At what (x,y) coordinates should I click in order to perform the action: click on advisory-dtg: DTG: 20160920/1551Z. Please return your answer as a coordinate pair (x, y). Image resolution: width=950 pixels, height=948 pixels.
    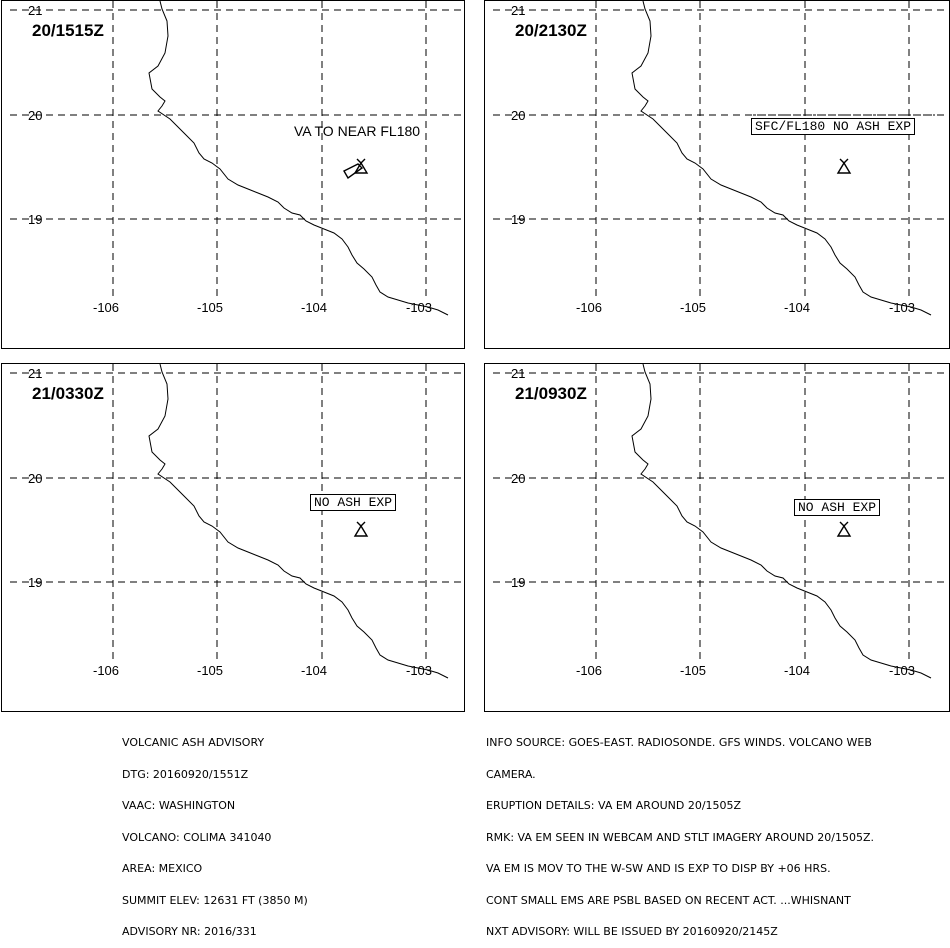
    Looking at the image, I should click on (185, 774).